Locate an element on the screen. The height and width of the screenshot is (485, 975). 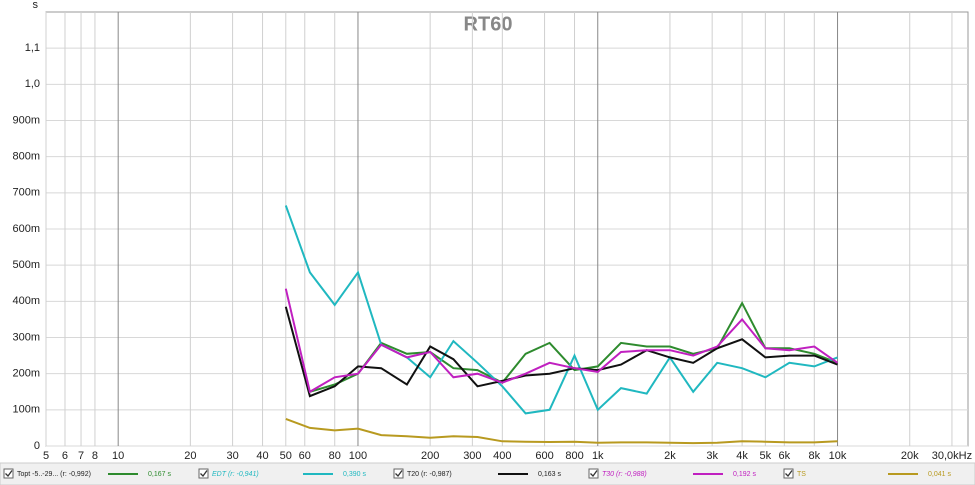
legend-value: 0,192 s is located at coordinates (744, 474).